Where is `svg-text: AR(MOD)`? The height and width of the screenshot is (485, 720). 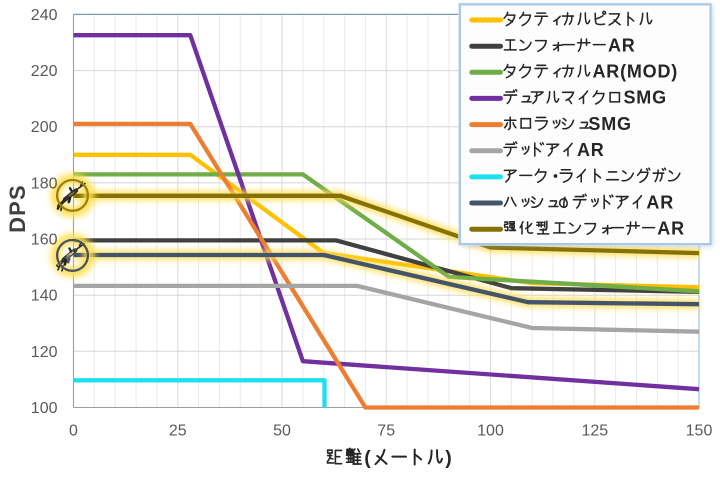
svg-text: AR(MOD) is located at coordinates (636, 72).